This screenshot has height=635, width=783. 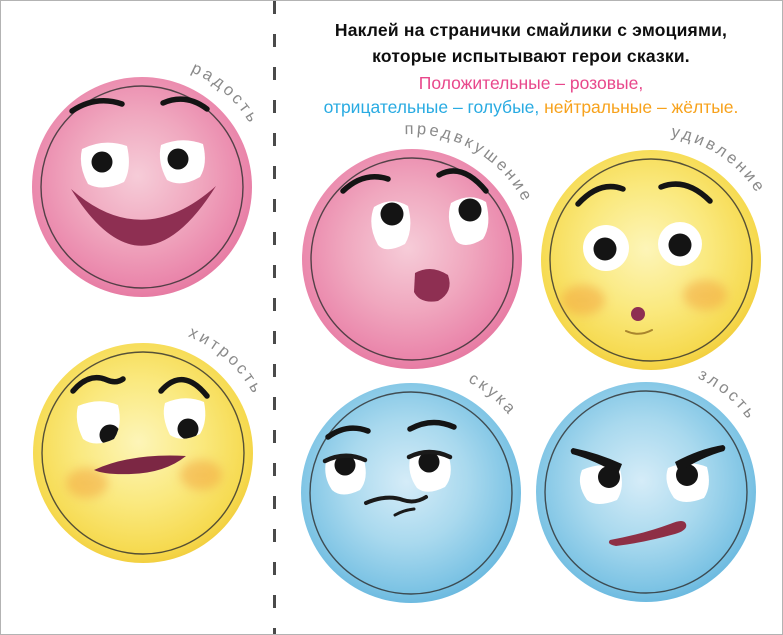 I want to click on sticker-joy: радость, so click(x=146, y=178).